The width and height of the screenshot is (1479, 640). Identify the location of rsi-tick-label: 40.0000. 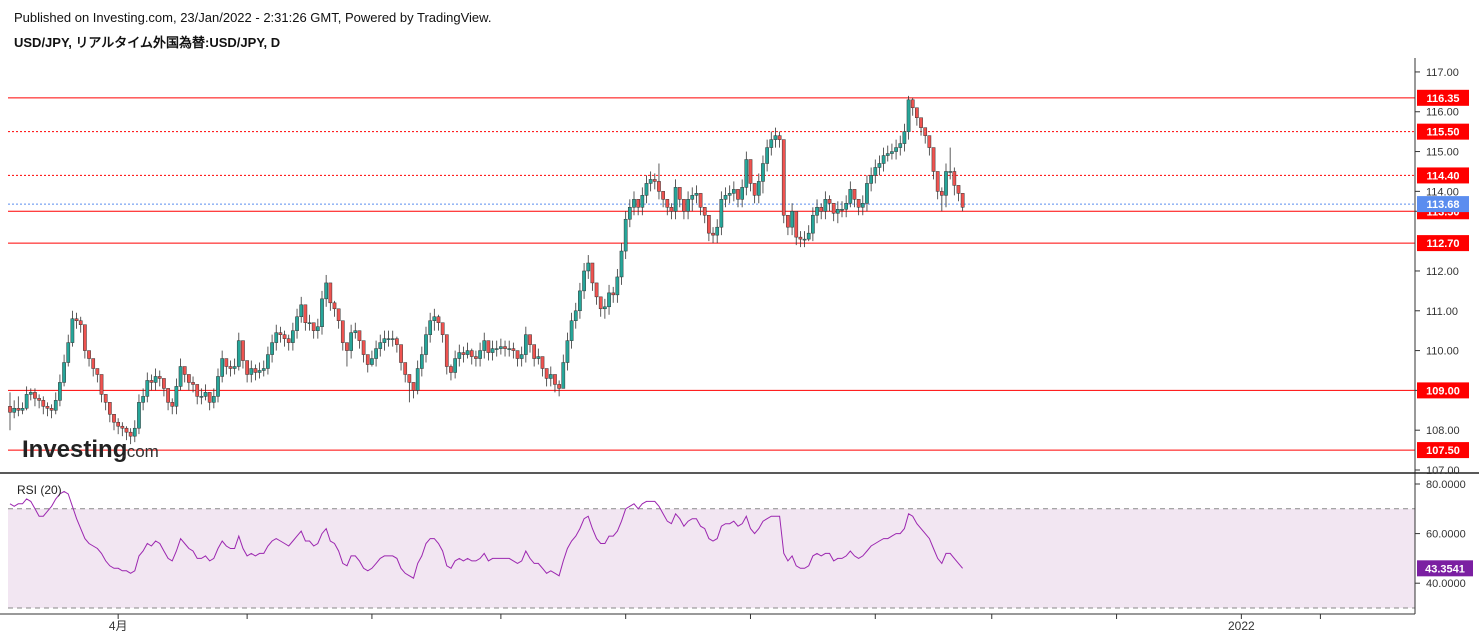
(1446, 584).